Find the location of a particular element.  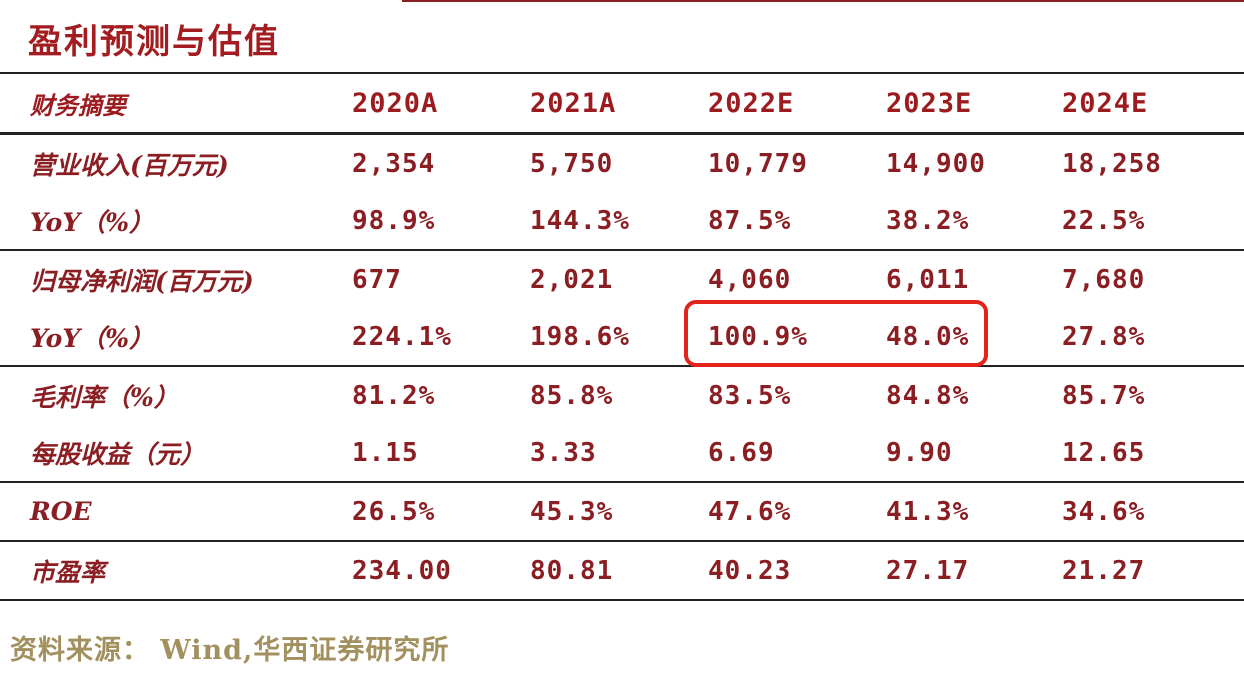

table-cell: 198.6% is located at coordinates (580, 336).